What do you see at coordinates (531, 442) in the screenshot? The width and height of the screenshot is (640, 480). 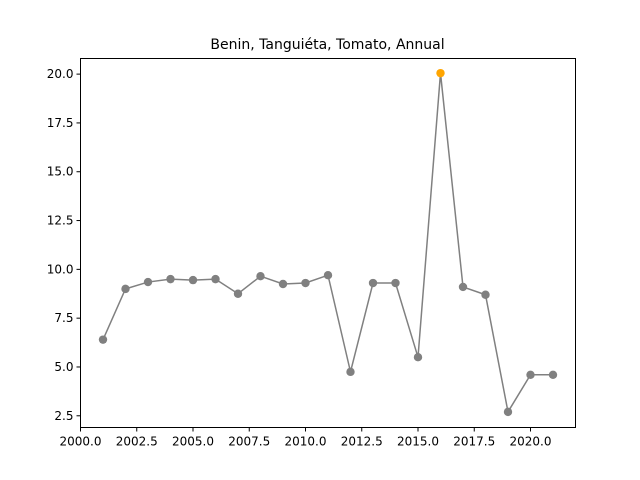 I see `x-tick-label: 2020.0` at bounding box center [531, 442].